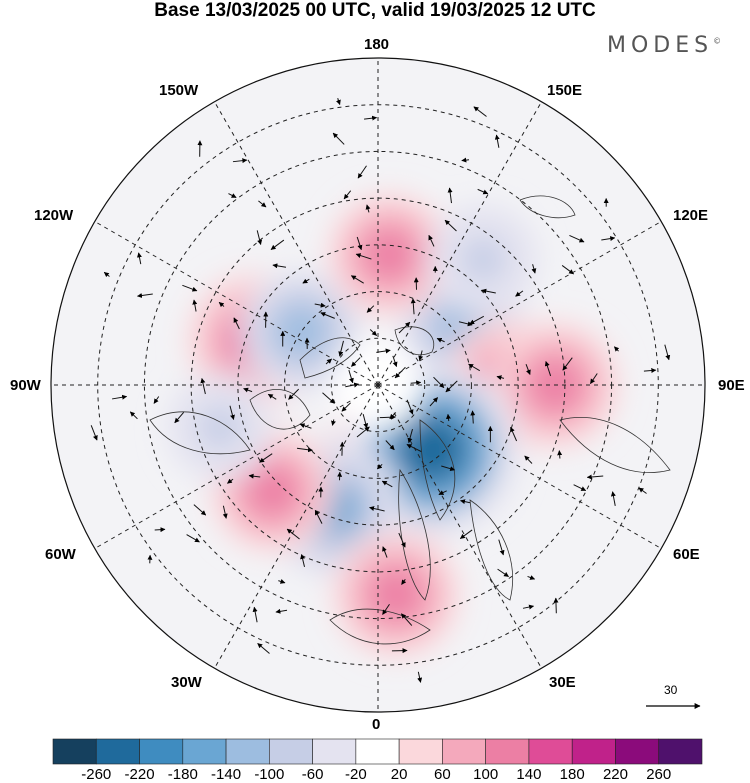 The width and height of the screenshot is (750, 783). What do you see at coordinates (486, 774) in the screenshot?
I see `colorbar-tick-label: 100` at bounding box center [486, 774].